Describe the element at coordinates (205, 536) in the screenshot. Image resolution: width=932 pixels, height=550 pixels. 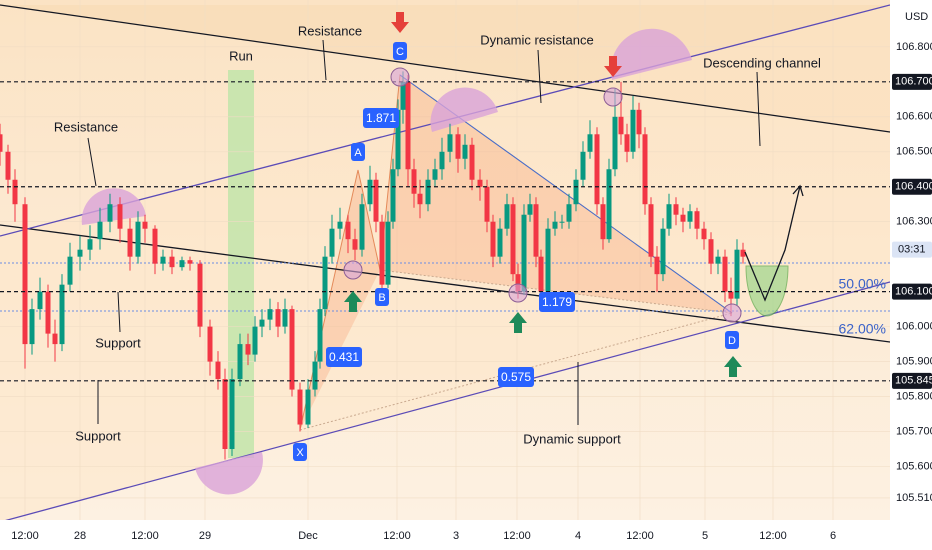
I see `x-tick-label: 29` at that location.